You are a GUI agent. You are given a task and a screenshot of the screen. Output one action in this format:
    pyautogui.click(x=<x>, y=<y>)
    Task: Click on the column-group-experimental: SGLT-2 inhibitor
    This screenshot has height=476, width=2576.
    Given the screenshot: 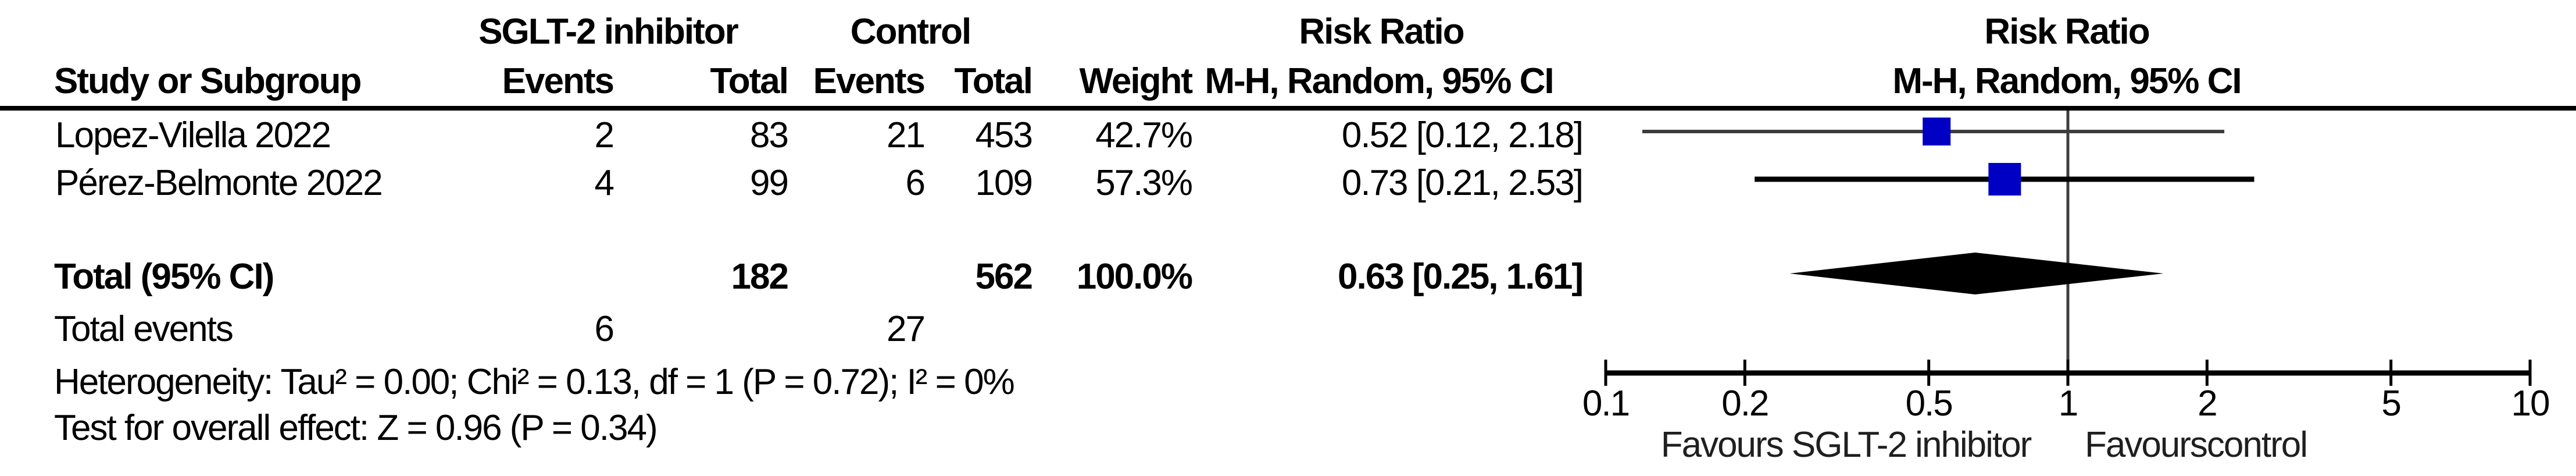 What is the action you would take?
    pyautogui.click(x=608, y=32)
    